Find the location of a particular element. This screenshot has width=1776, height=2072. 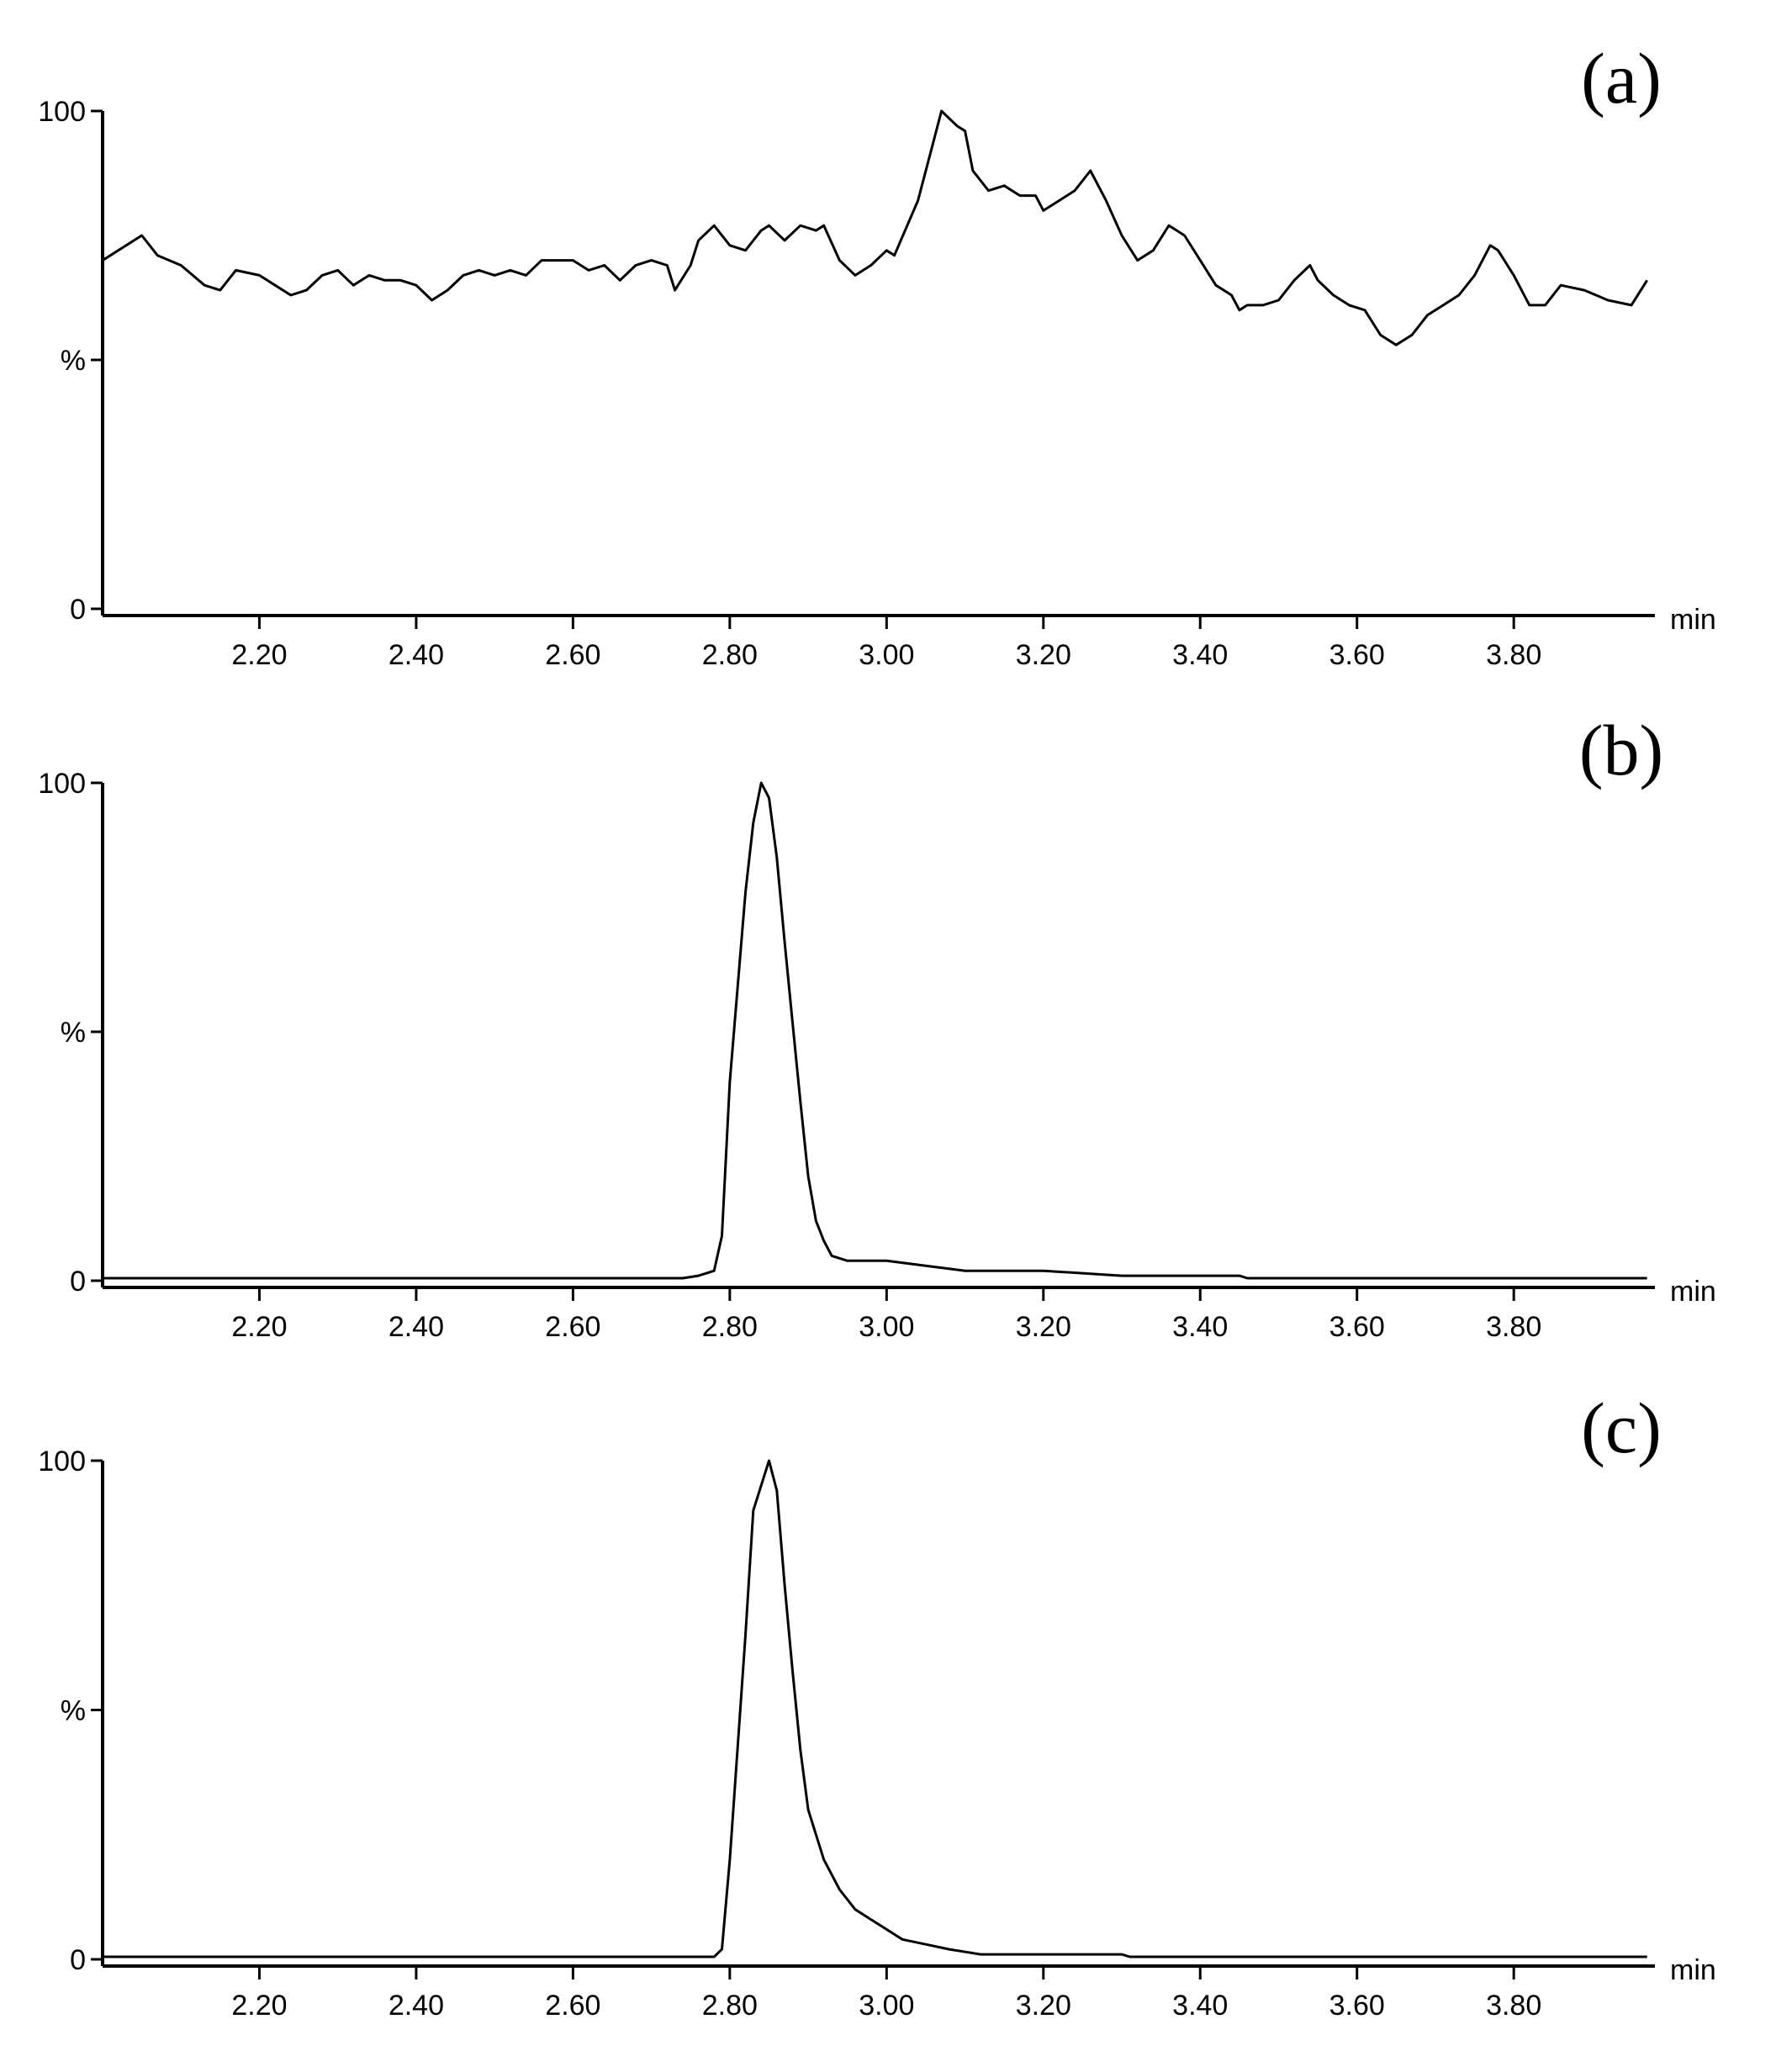

panel-title: (c) is located at coordinates (1621, 1428).